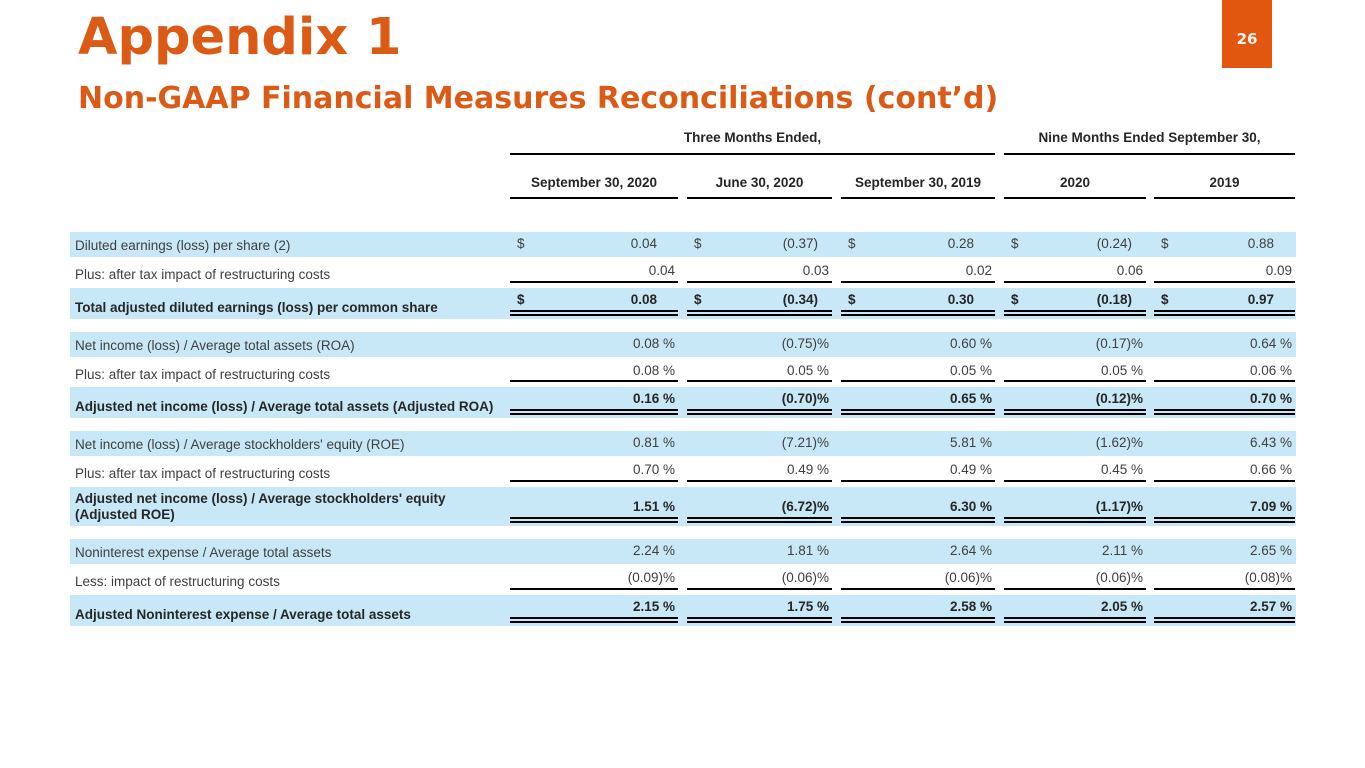 The height and width of the screenshot is (768, 1365). I want to click on cell-value: 0.81 %, so click(653, 443).